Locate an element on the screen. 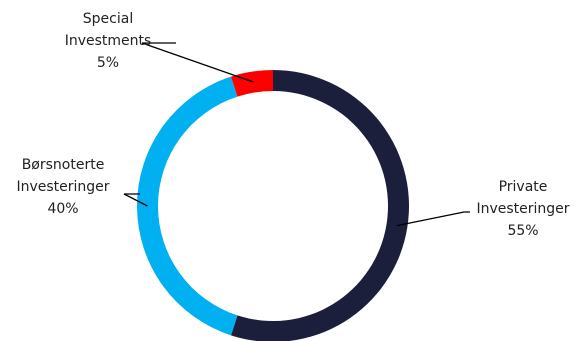 The image size is (582, 341). label-private-percent: 55% is located at coordinates (523, 231).